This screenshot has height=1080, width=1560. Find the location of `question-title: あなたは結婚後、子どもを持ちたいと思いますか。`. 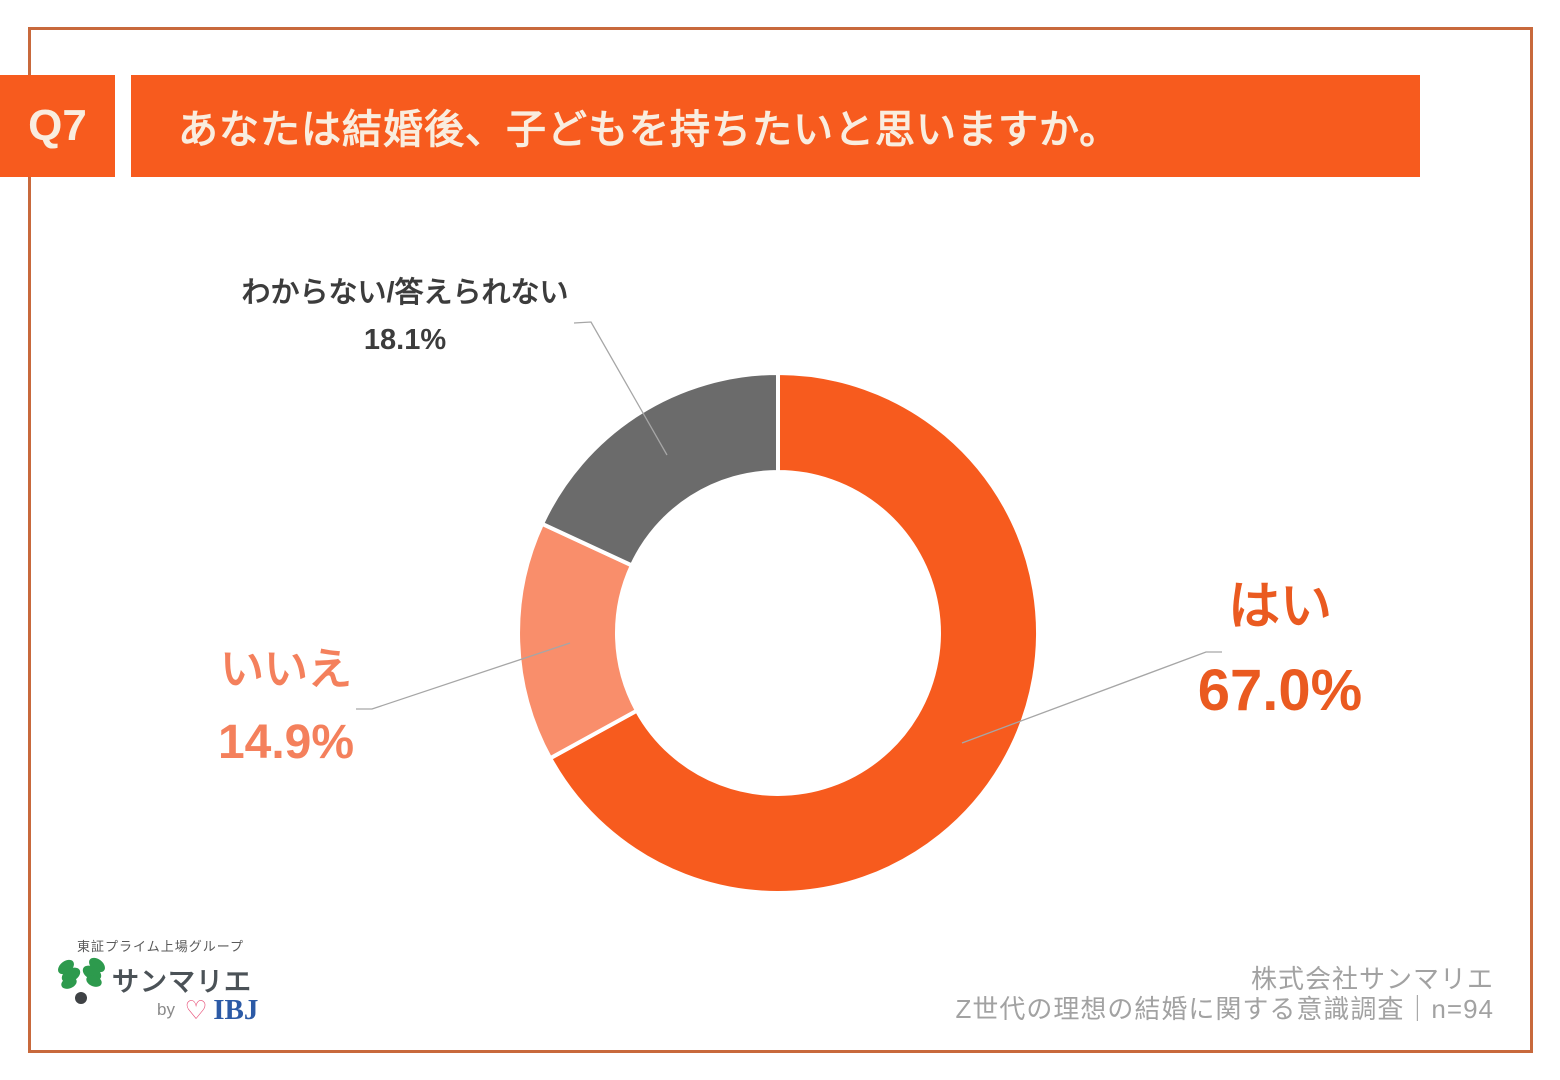

question-title: あなたは結婚後、子どもを持ちたいと思いますか。 is located at coordinates (649, 130).